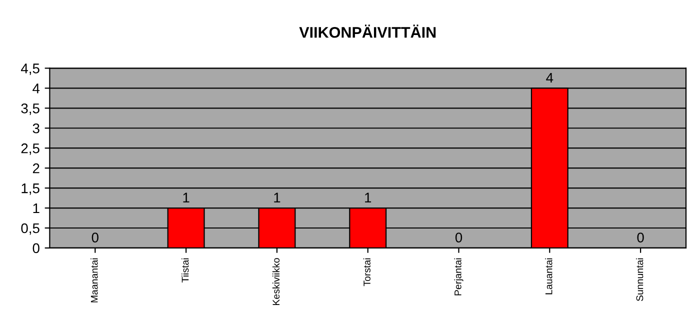  Describe the element at coordinates (640, 280) in the screenshot. I see `x-tick-label: Sunnuntai` at that location.